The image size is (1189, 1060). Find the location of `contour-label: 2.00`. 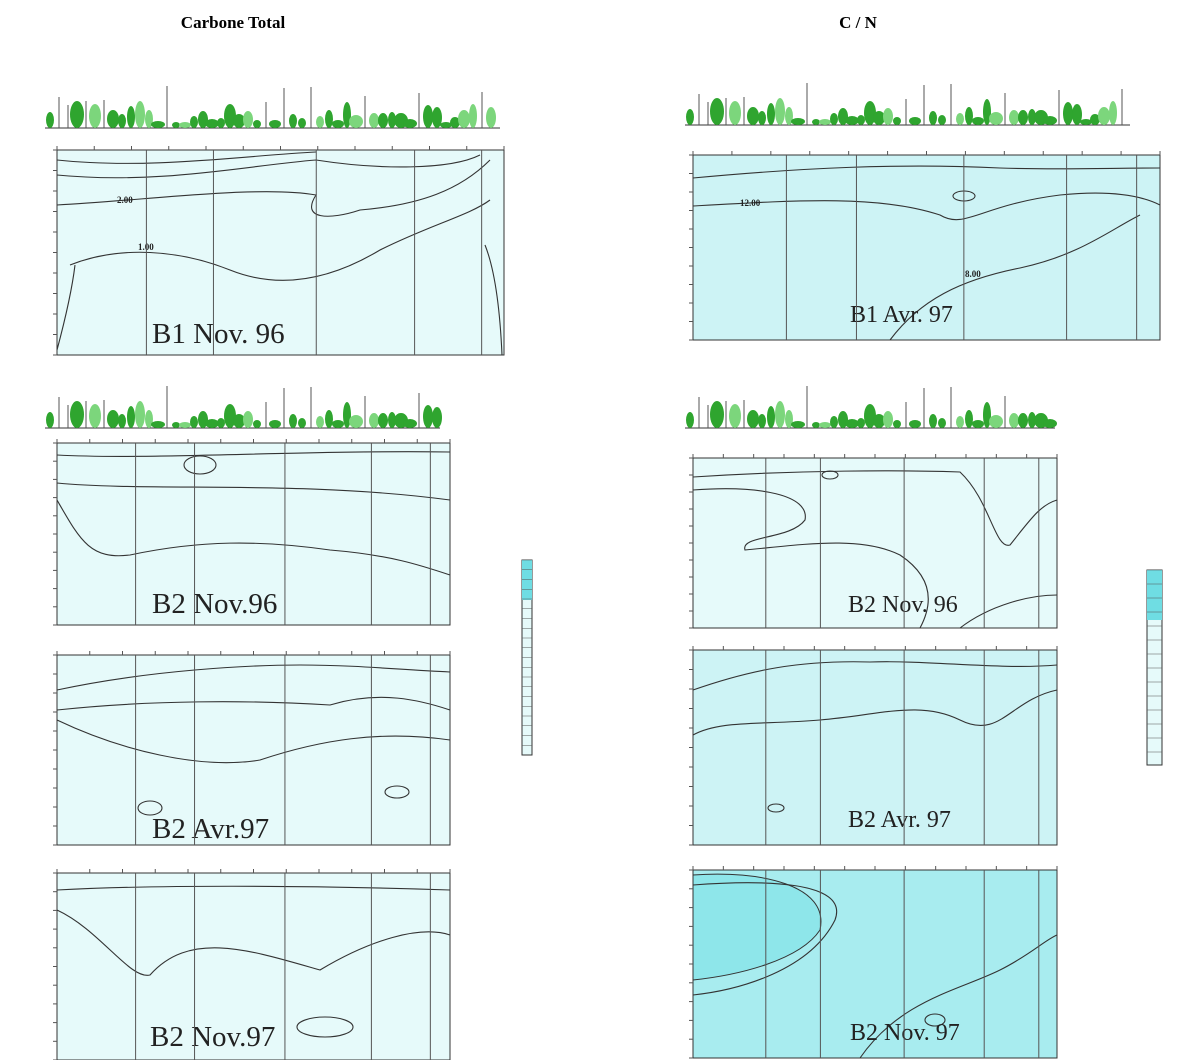

contour-label: 2.00 is located at coordinates (125, 200).